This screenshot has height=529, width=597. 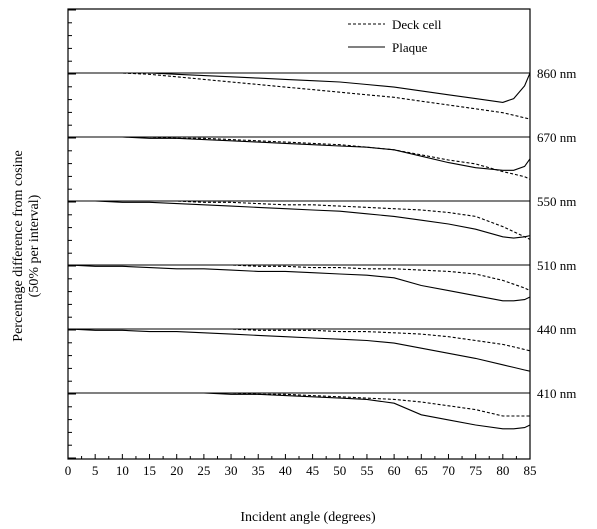 I want to click on x-tick-label: 30, so click(x=231, y=470).